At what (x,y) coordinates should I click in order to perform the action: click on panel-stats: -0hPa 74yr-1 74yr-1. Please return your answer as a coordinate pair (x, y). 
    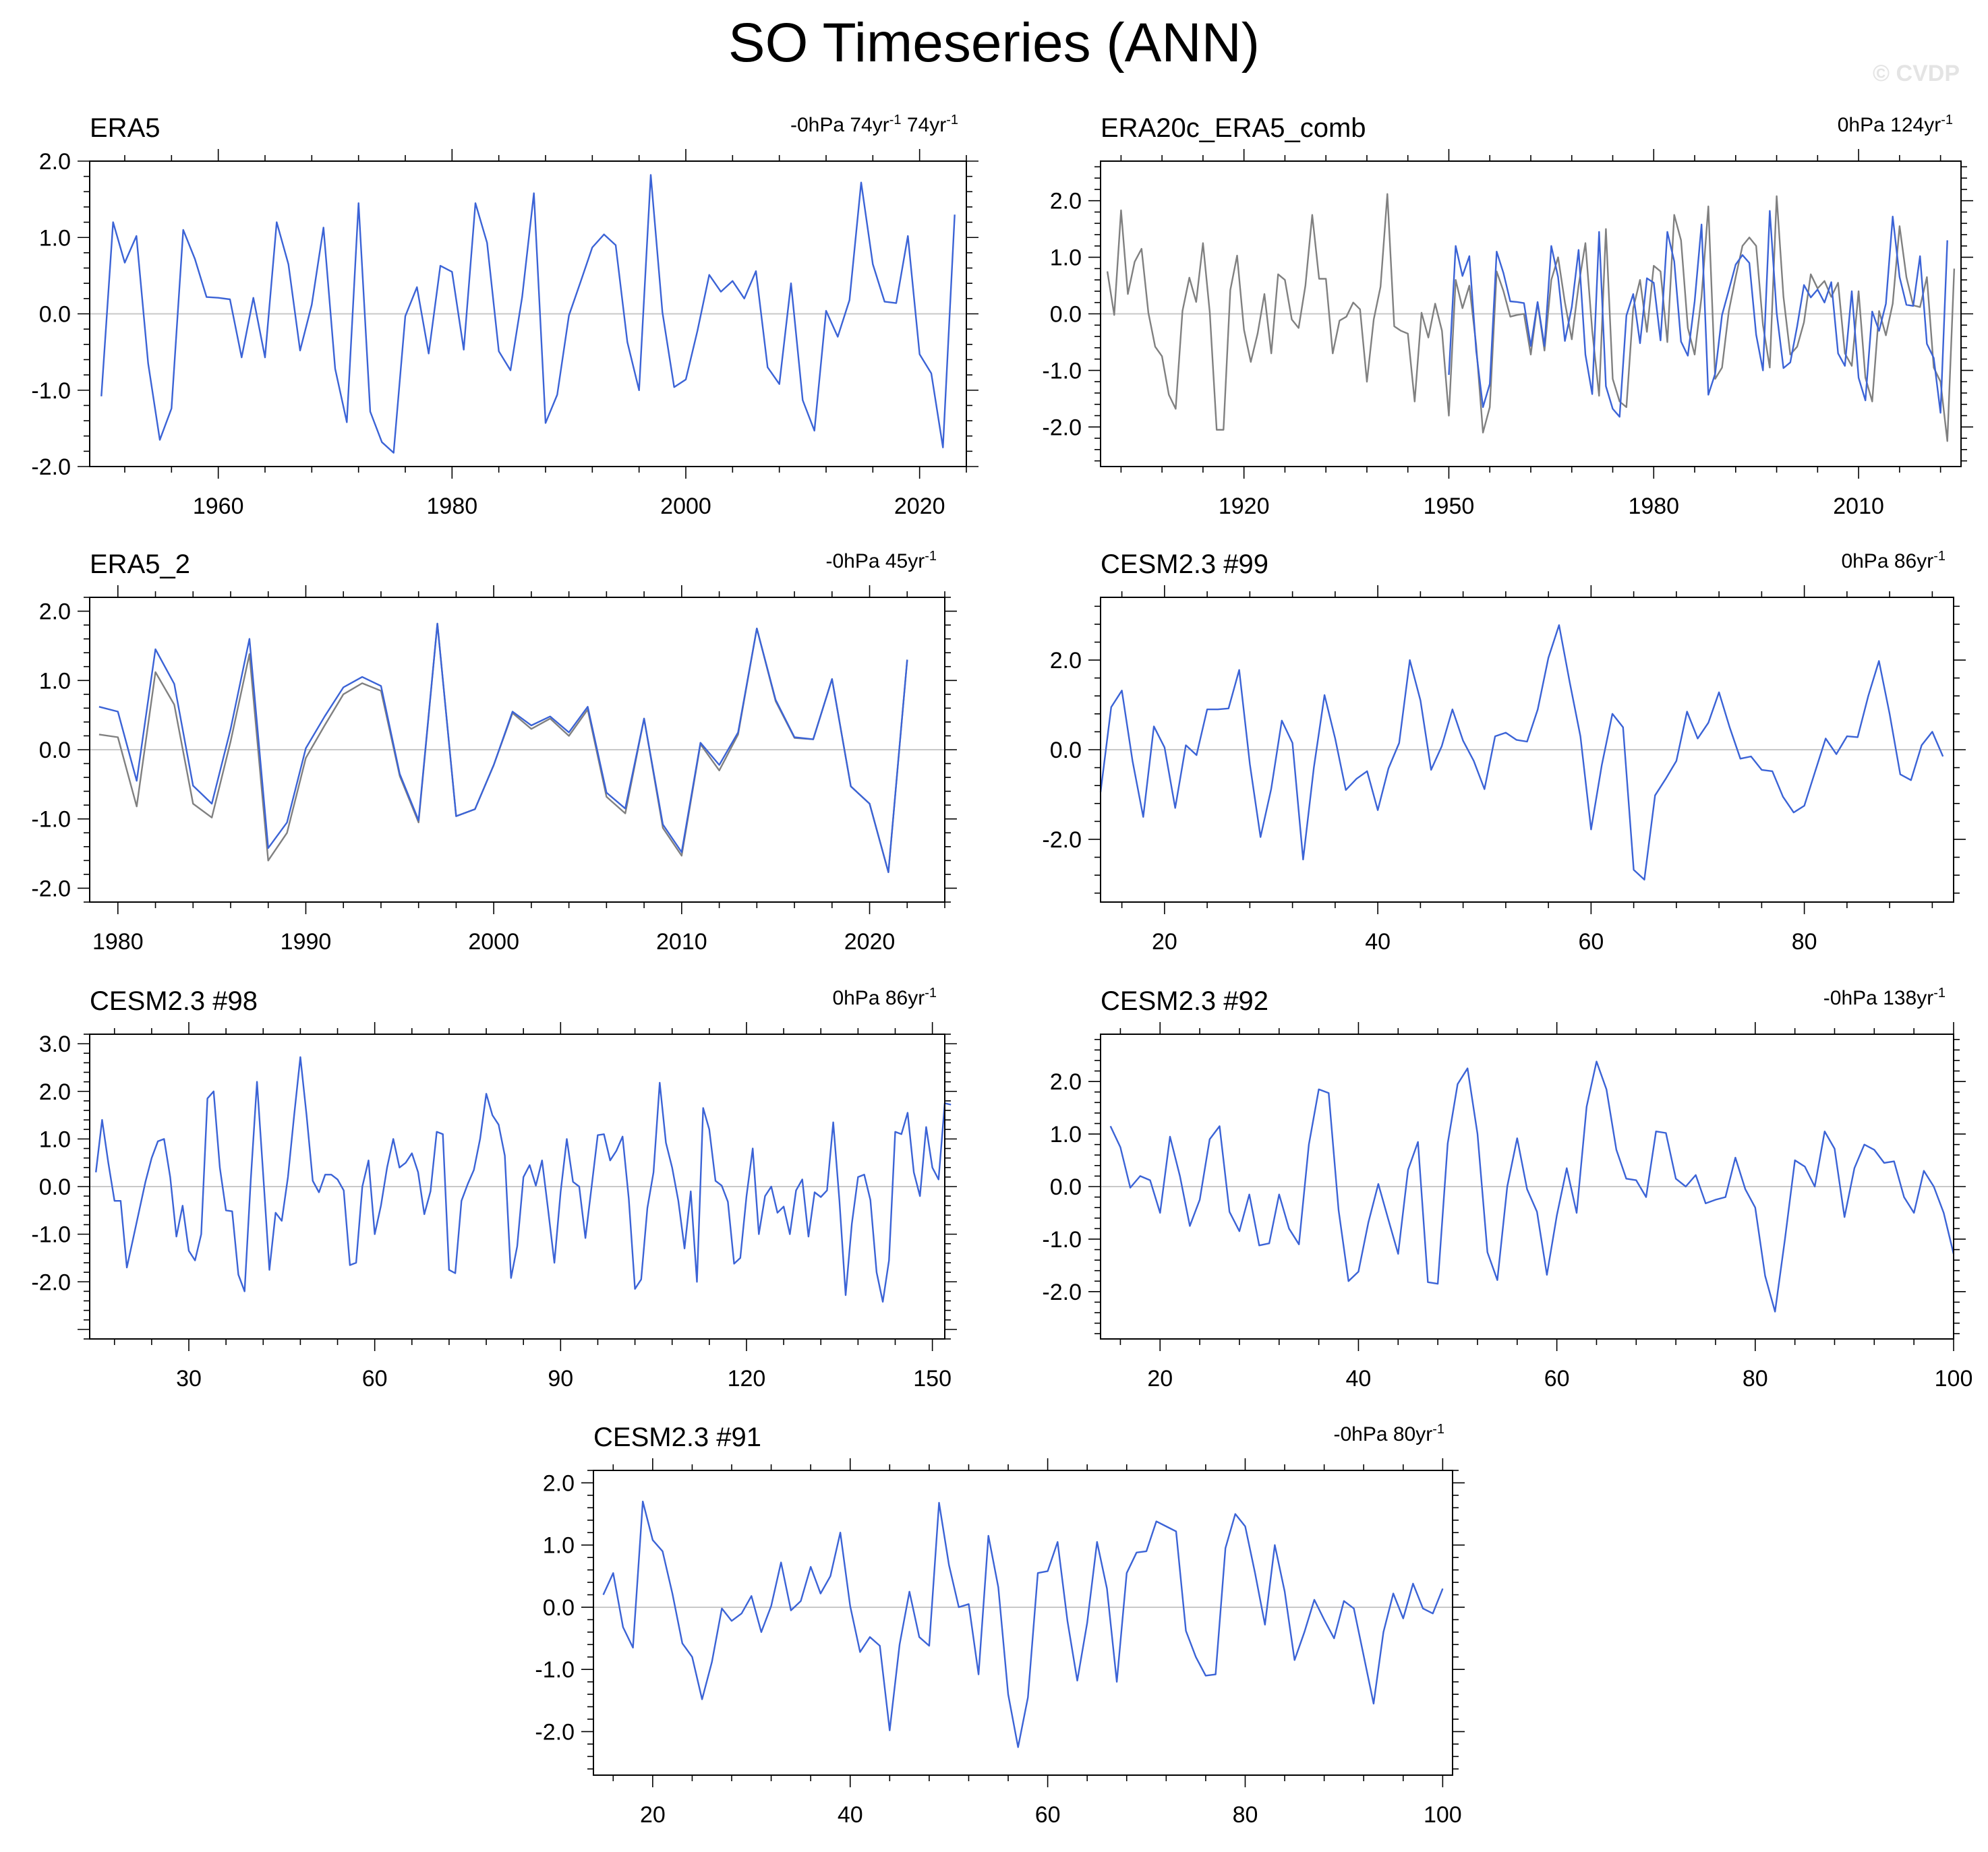
    Looking at the image, I should click on (874, 125).